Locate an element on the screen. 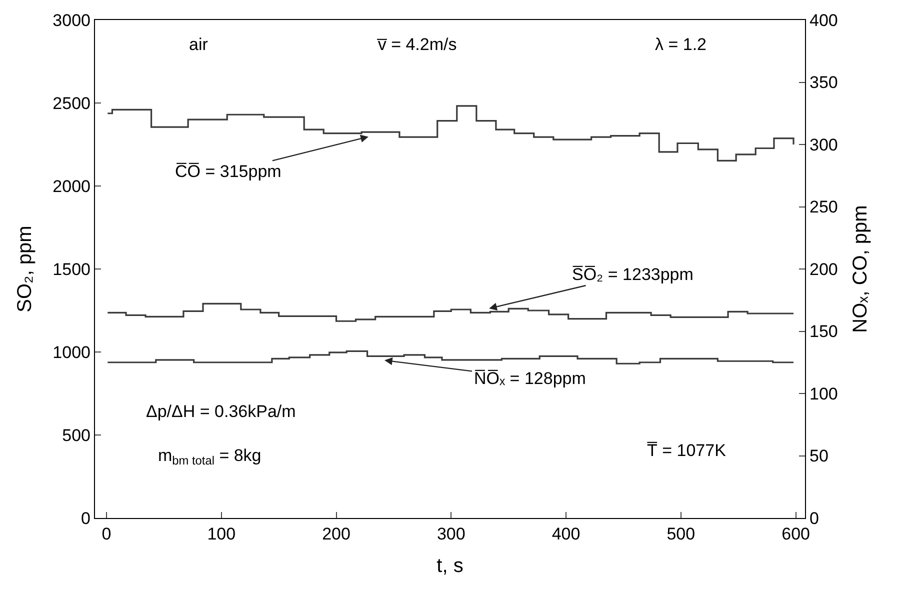 The image size is (920, 593). y2-tick-label: 350 is located at coordinates (824, 82).